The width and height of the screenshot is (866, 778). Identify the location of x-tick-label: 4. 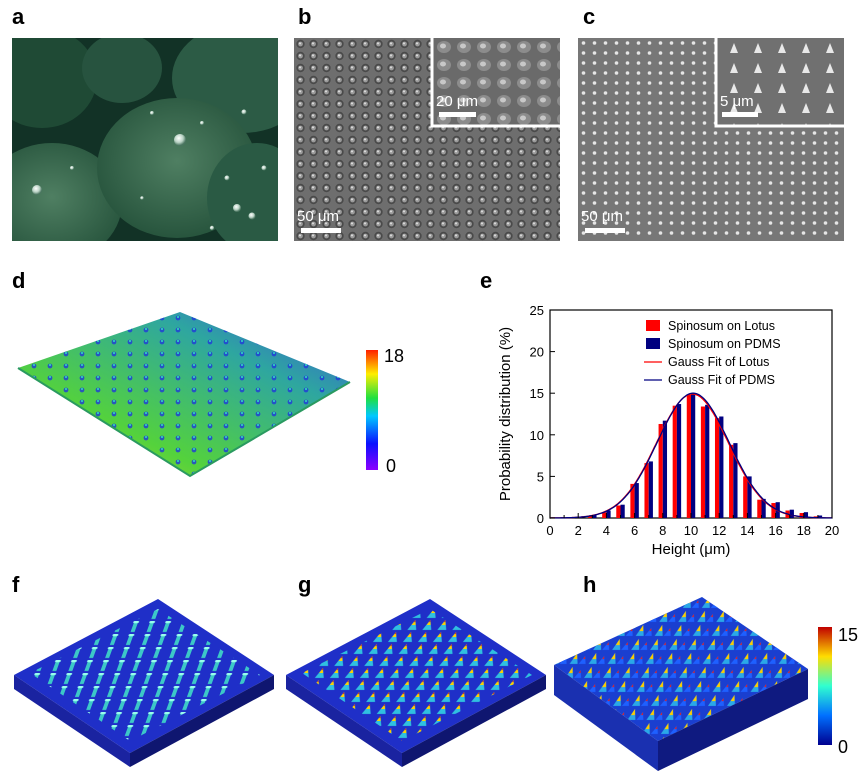
(606, 530).